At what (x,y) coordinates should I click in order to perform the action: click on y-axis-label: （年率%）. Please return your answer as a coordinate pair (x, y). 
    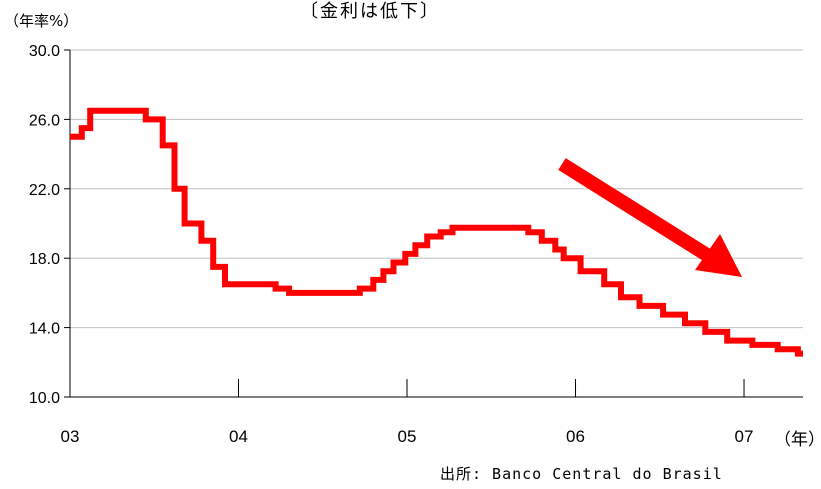
    Looking at the image, I should click on (41, 21).